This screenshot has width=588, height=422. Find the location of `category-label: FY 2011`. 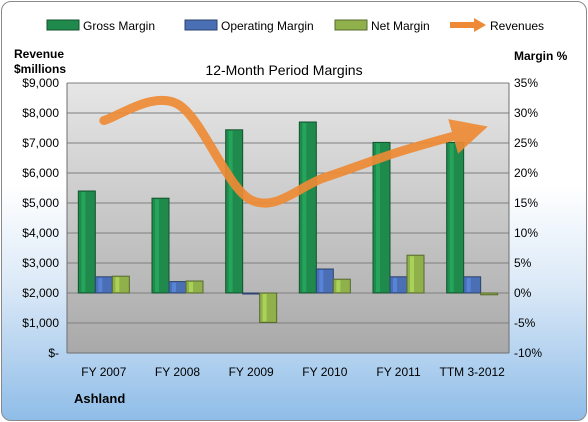

category-label: FY 2011 is located at coordinates (398, 372).